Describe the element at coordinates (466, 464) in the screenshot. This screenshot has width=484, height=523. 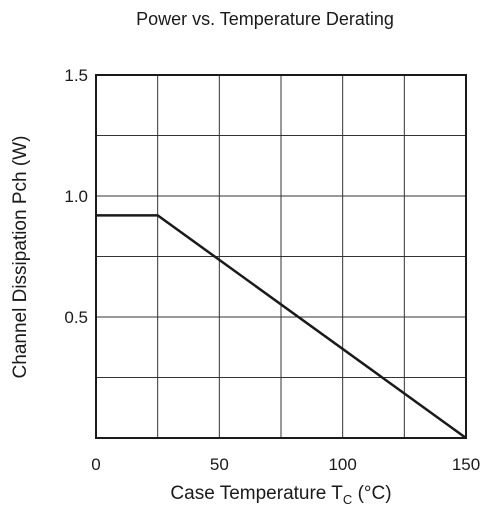
I see `x-tick-label: 150` at that location.